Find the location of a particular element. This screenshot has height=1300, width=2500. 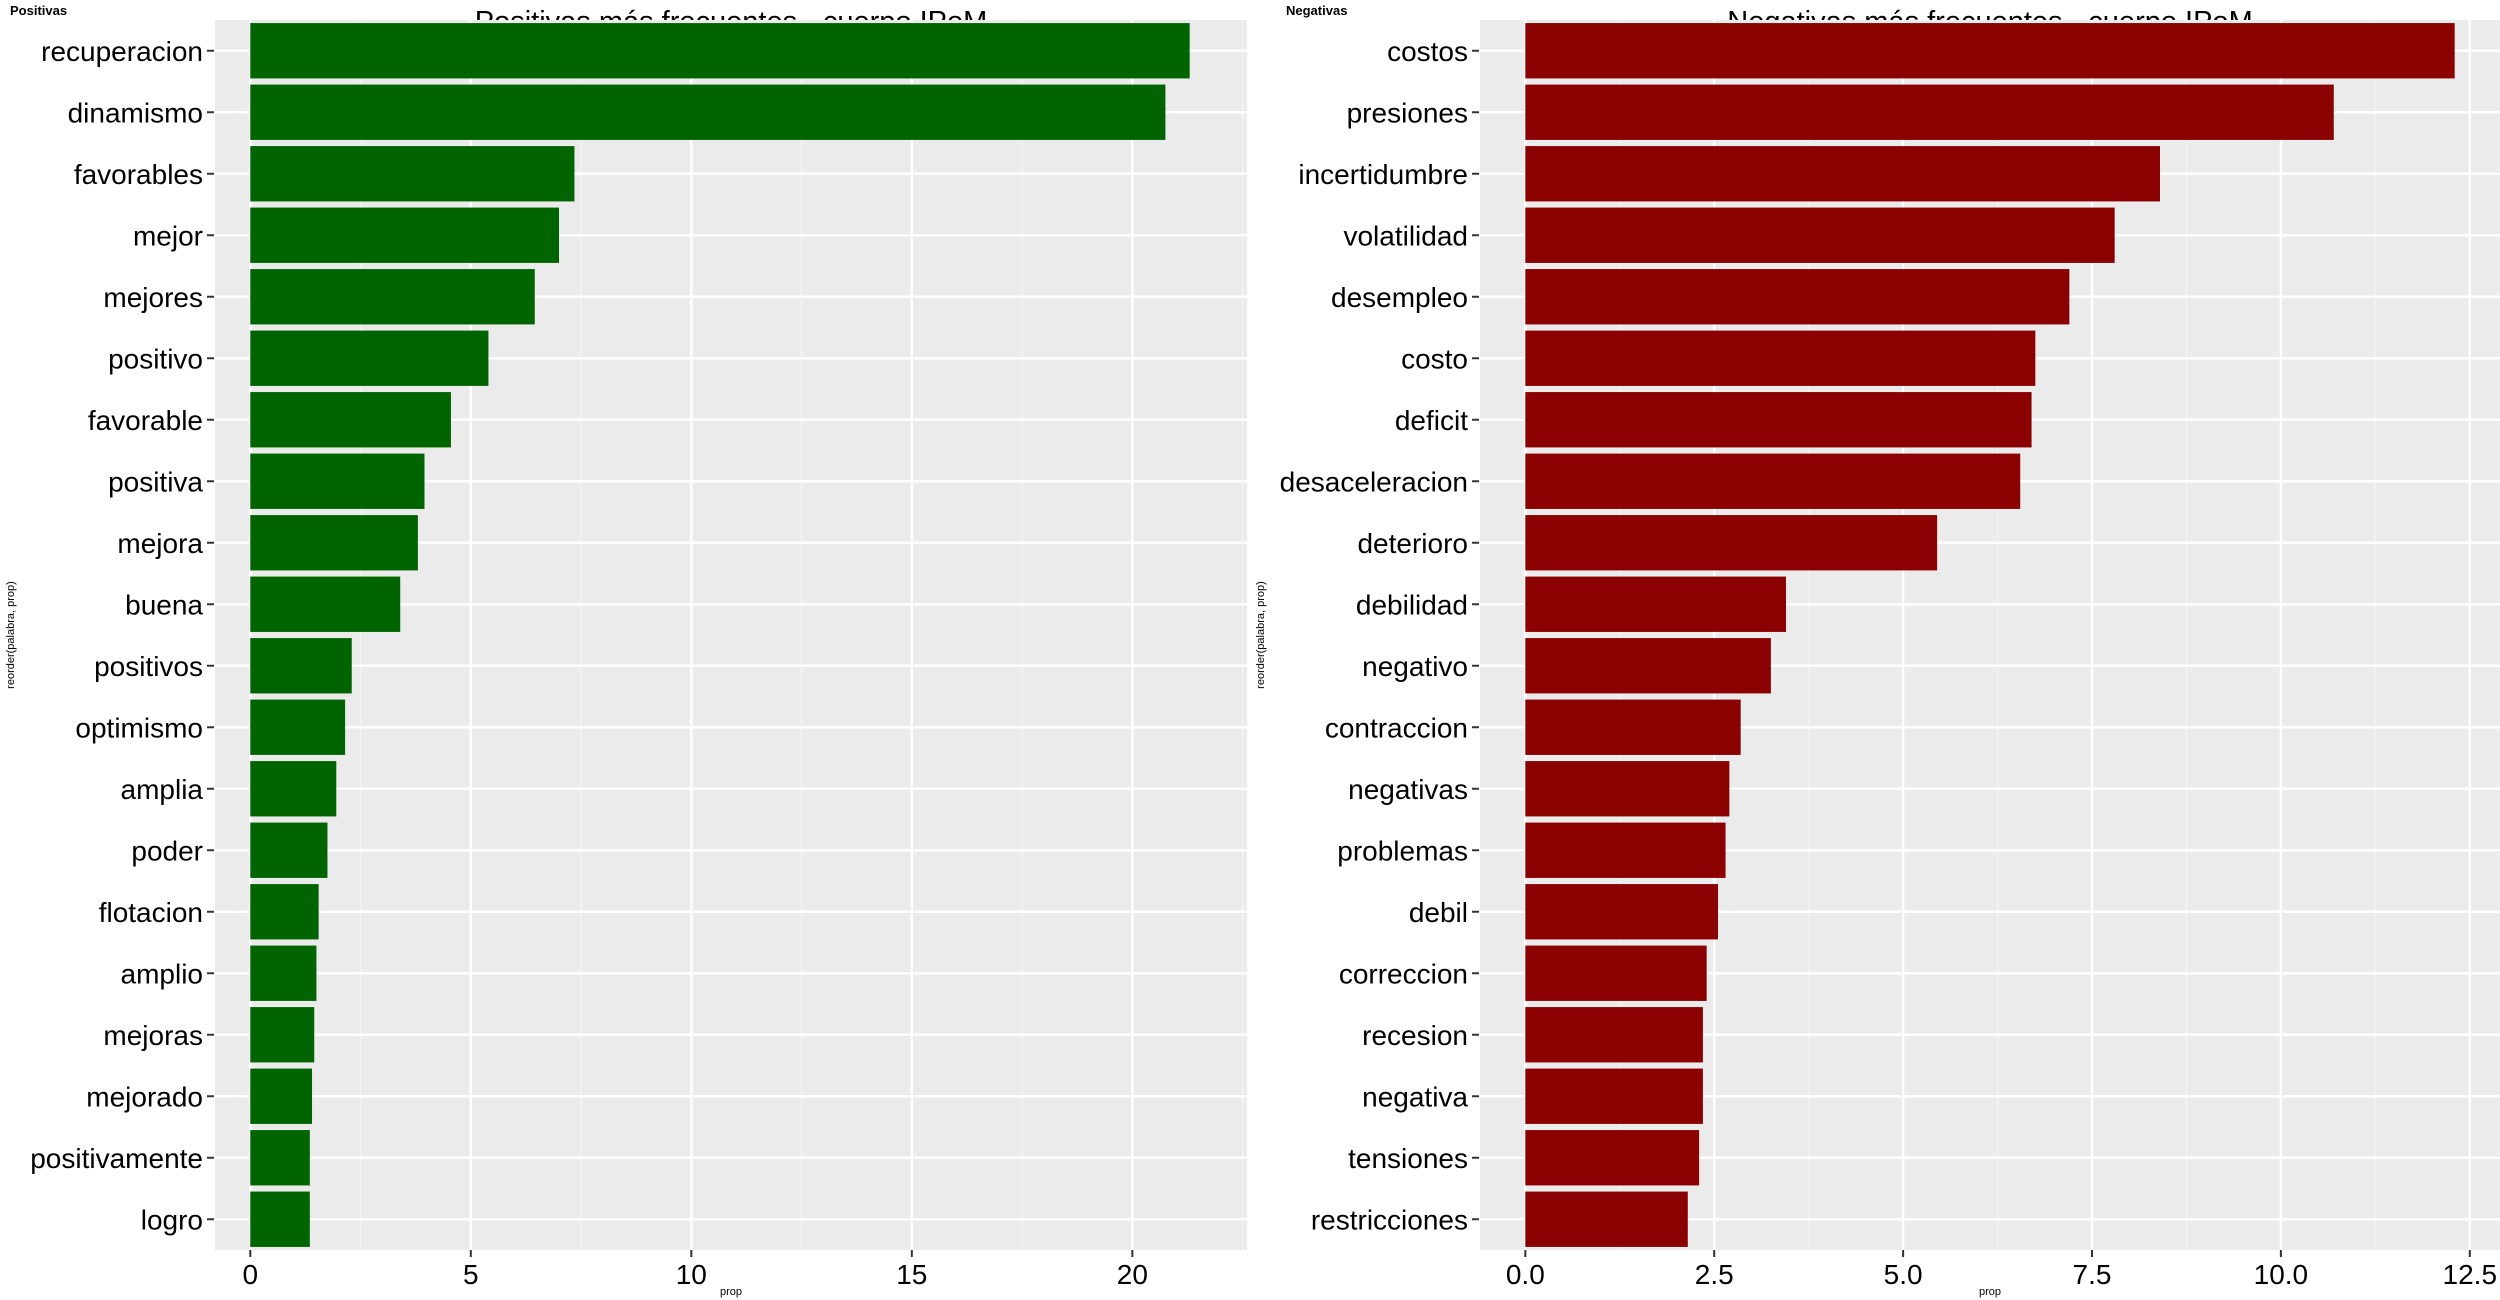

bar-favorables is located at coordinates (412, 174).